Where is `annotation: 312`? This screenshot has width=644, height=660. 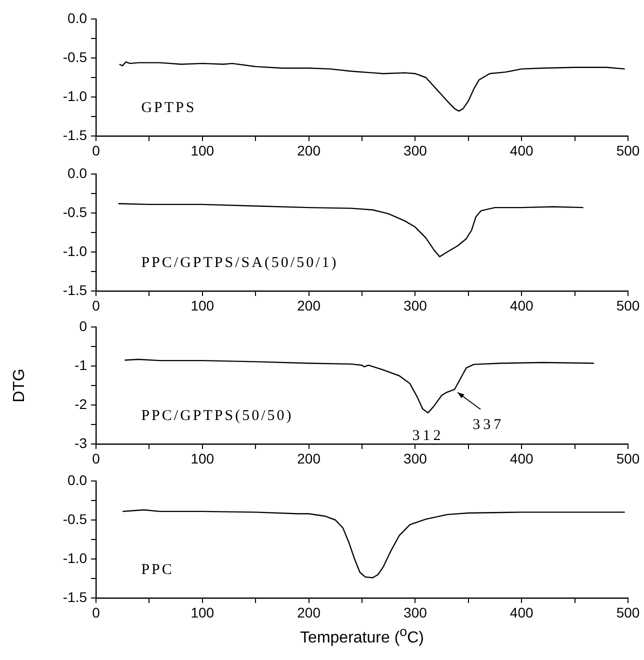
annotation: 312 is located at coordinates (428, 436).